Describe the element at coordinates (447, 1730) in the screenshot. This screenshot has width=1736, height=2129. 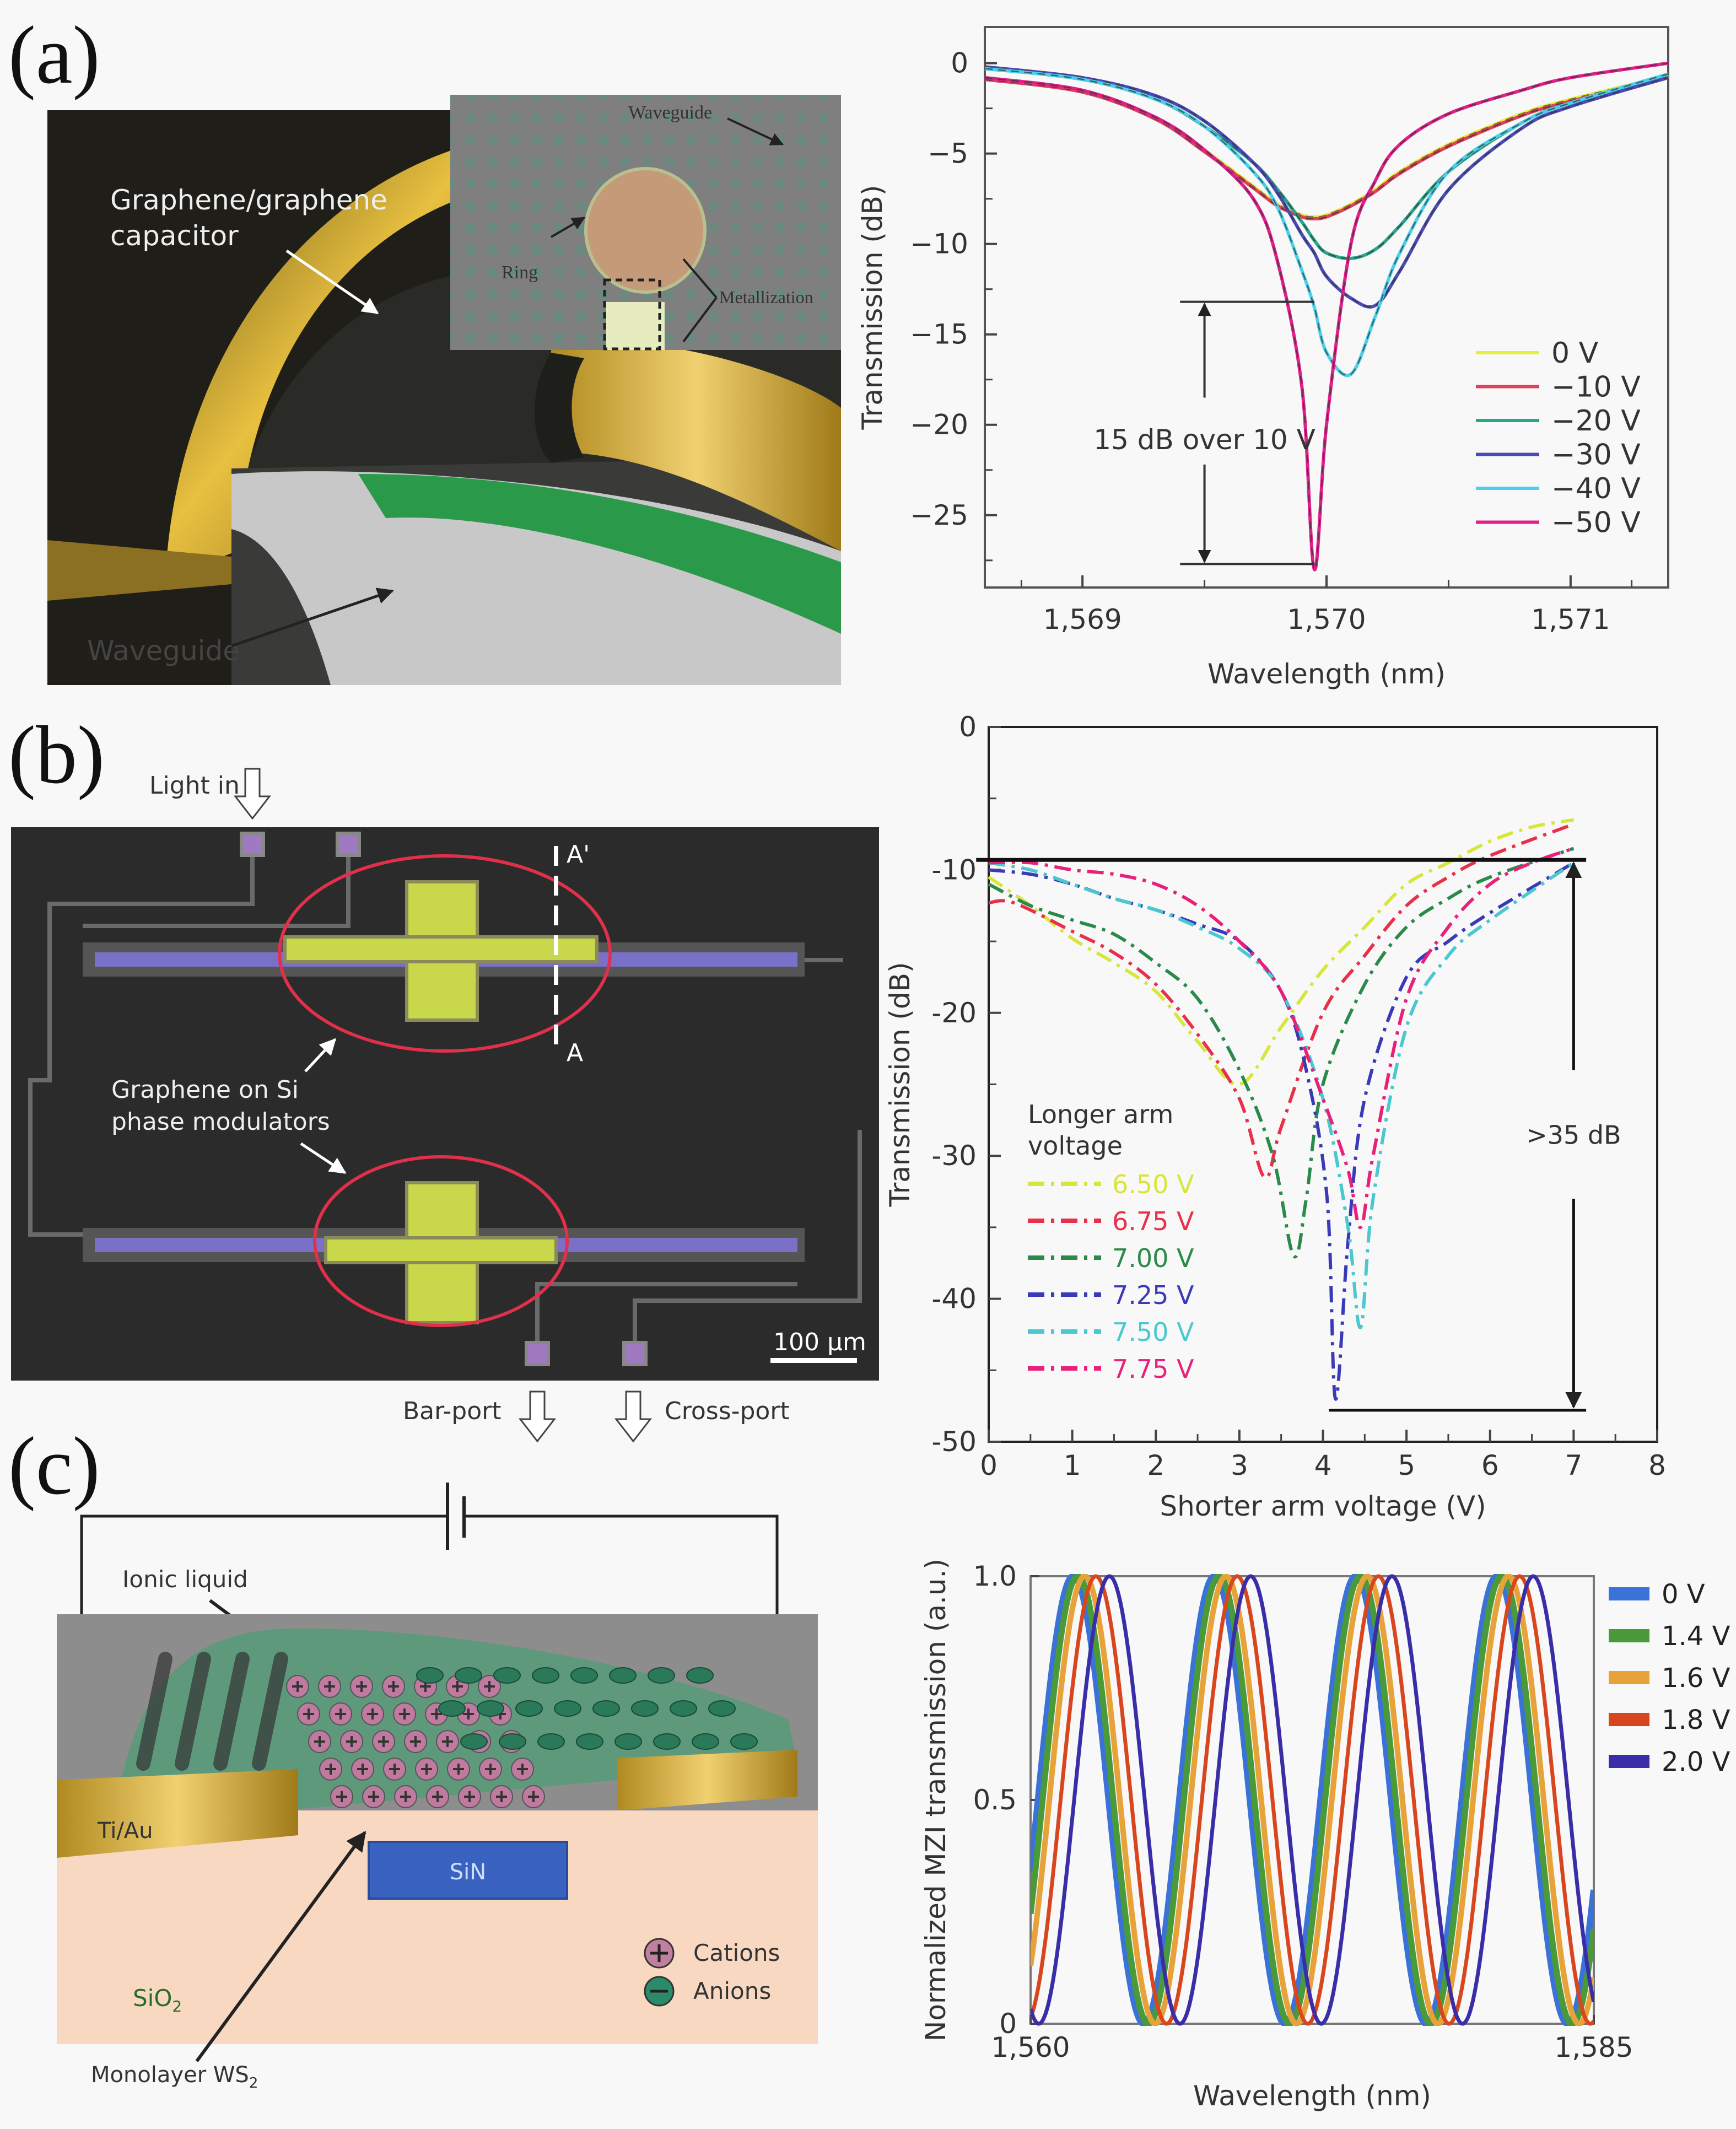
I see `ion-layer` at that location.